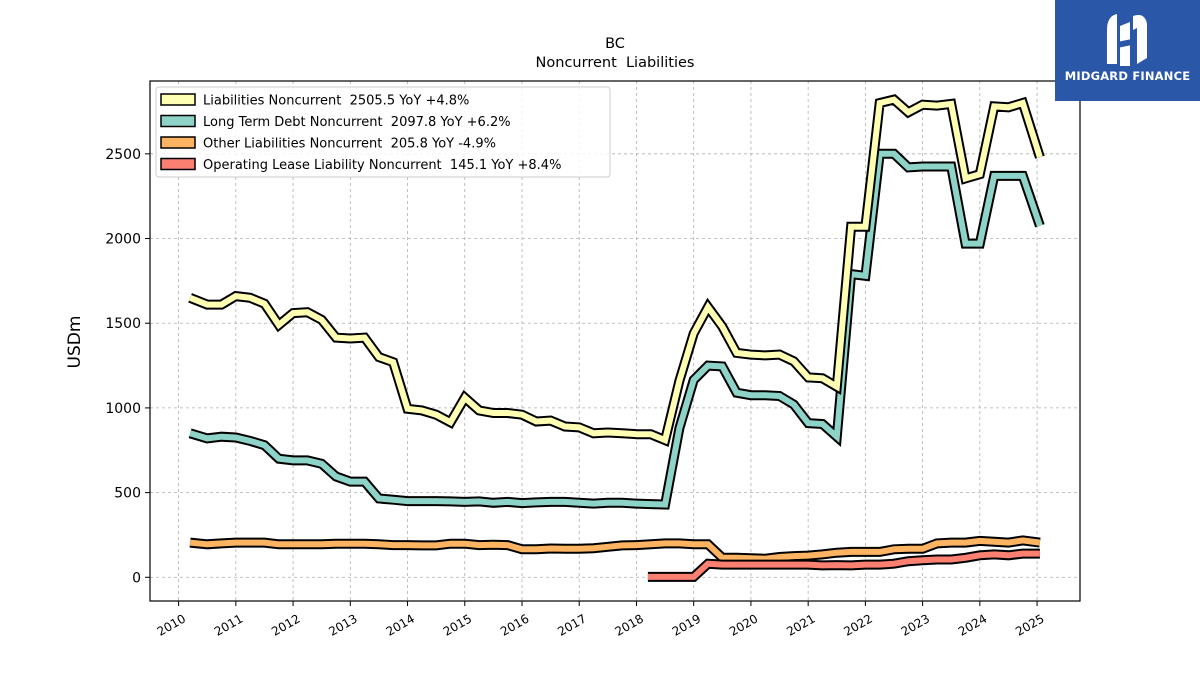  What do you see at coordinates (123, 240) in the screenshot?
I see `y-tick-label: 2000` at bounding box center [123, 240].